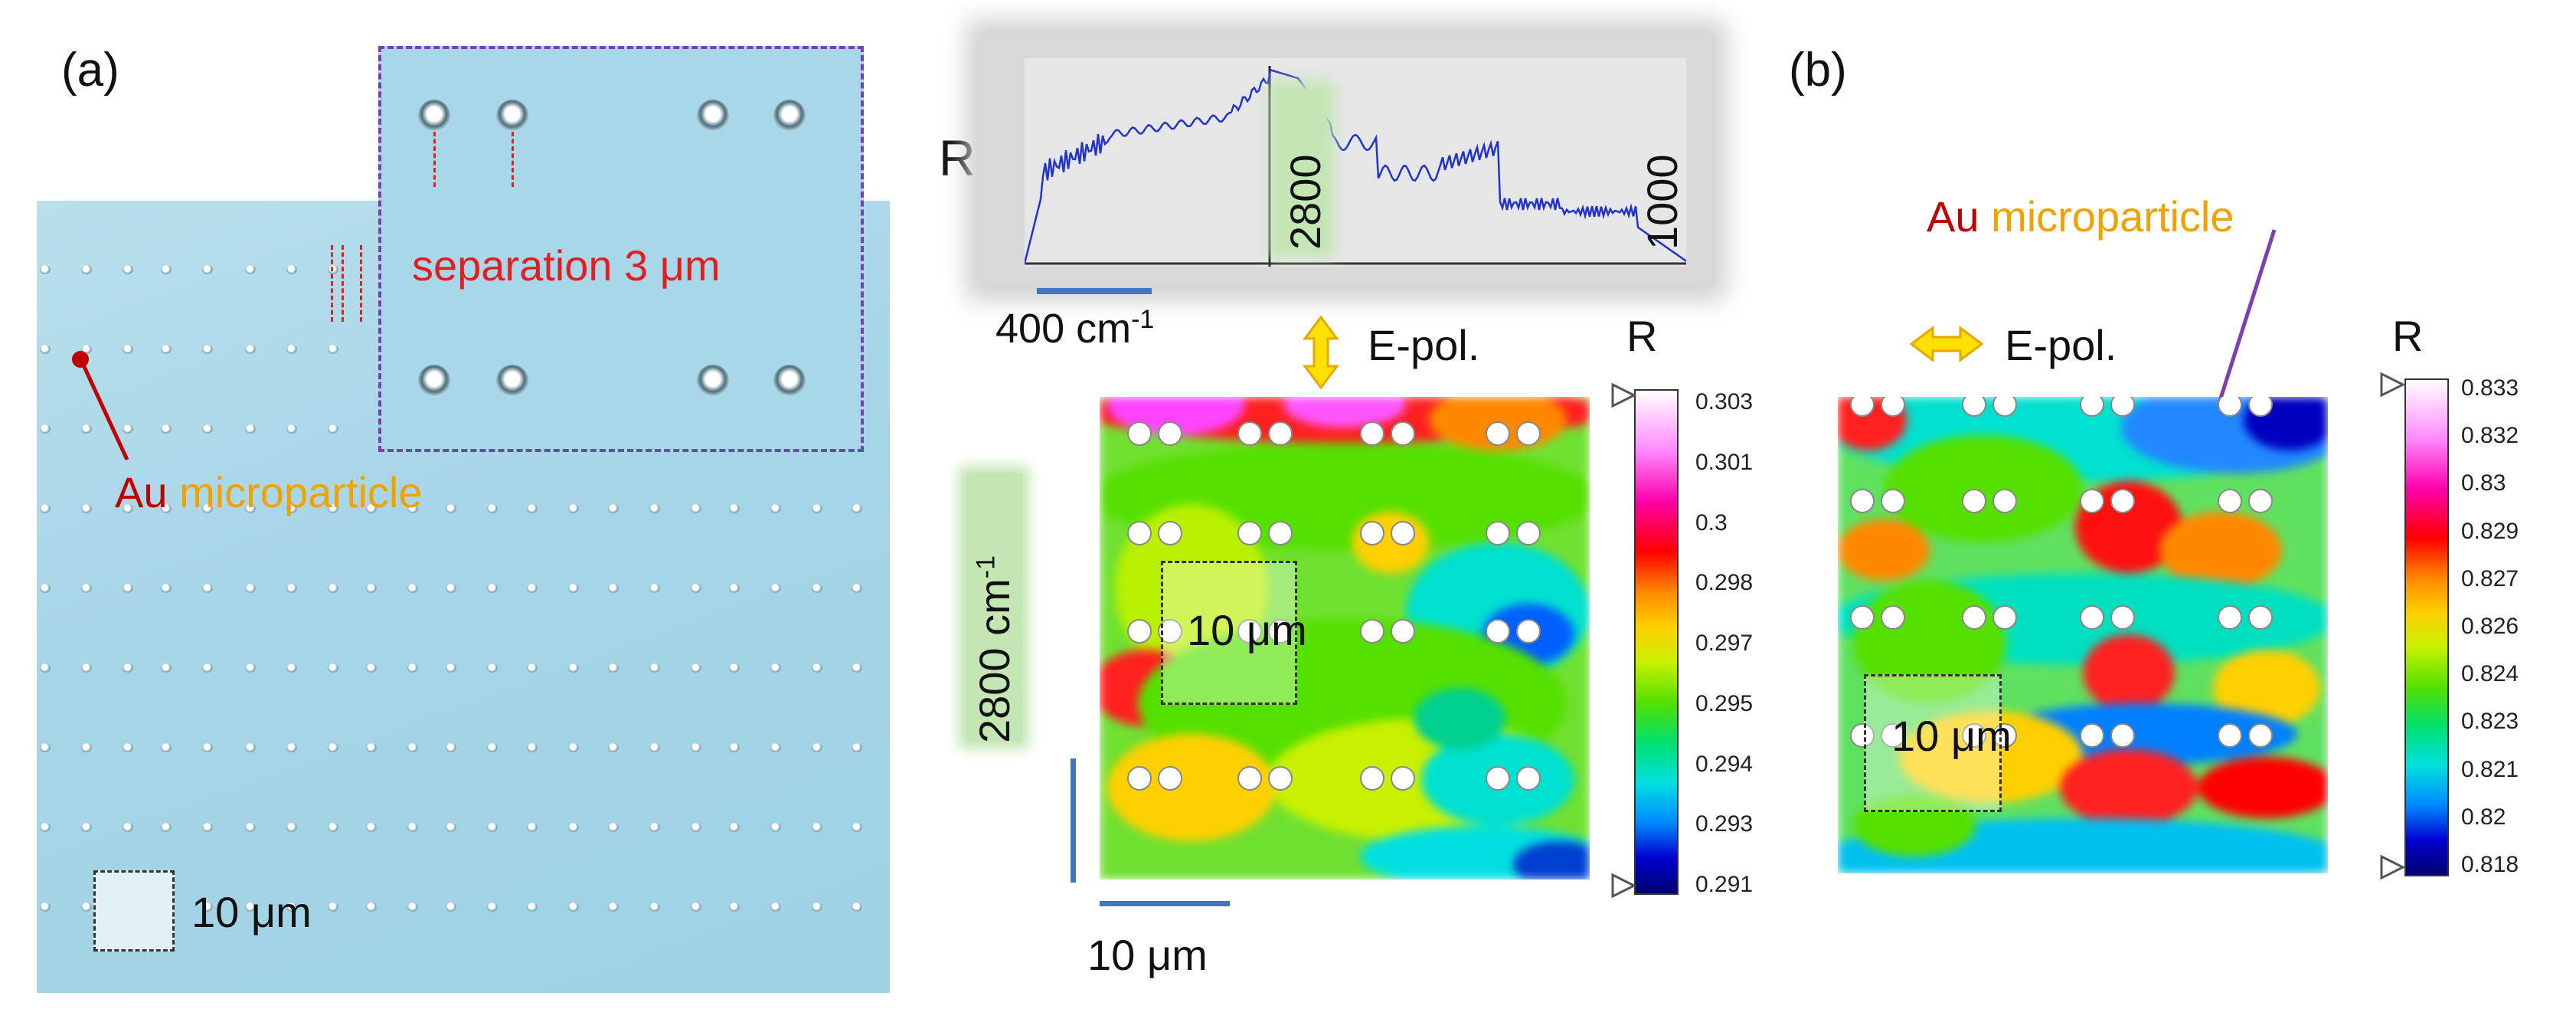 Image resolution: width=2576 pixels, height=1022 pixels. I want to click on row-label: 2800 cm-1, so click(994, 649).